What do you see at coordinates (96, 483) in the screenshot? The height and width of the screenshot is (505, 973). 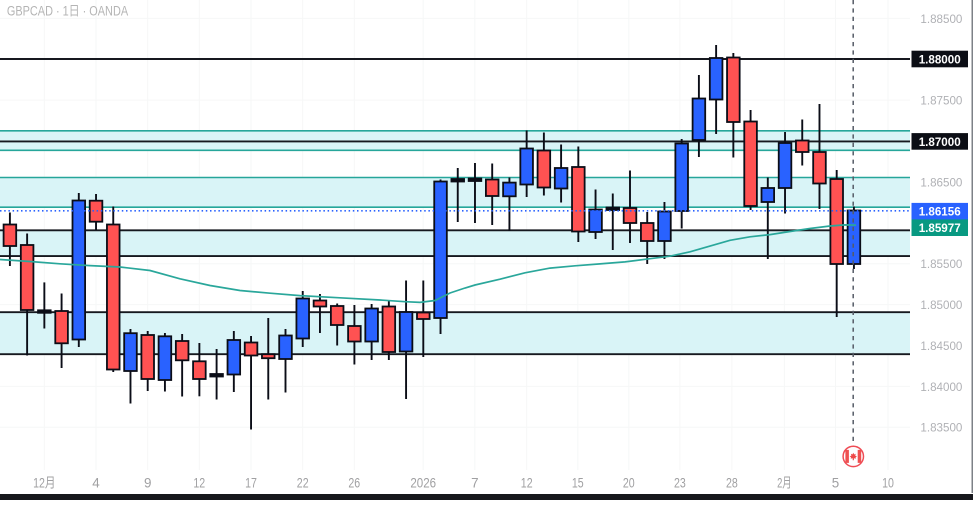 I see `svg-text: 4` at bounding box center [96, 483].